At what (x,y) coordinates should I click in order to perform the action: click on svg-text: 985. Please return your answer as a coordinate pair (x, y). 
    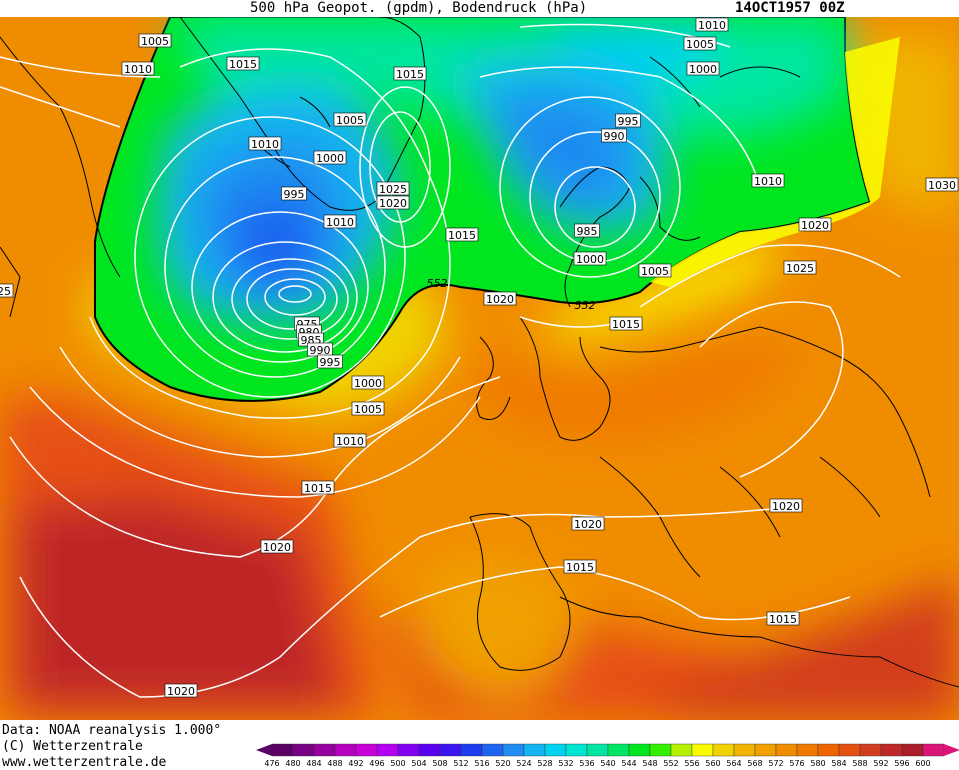
    Looking at the image, I should click on (587, 231).